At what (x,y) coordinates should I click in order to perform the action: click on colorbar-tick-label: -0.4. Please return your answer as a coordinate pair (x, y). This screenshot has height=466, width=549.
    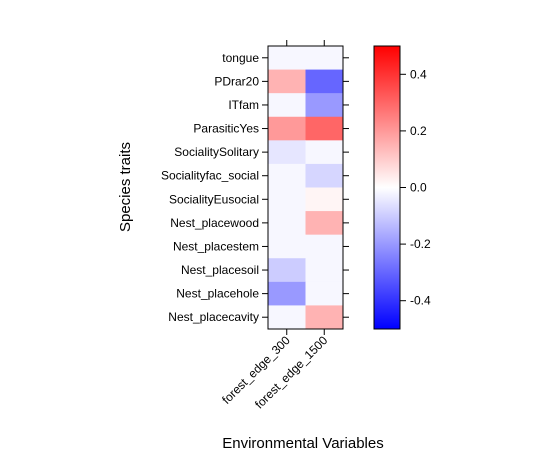
    Looking at the image, I should click on (420, 301).